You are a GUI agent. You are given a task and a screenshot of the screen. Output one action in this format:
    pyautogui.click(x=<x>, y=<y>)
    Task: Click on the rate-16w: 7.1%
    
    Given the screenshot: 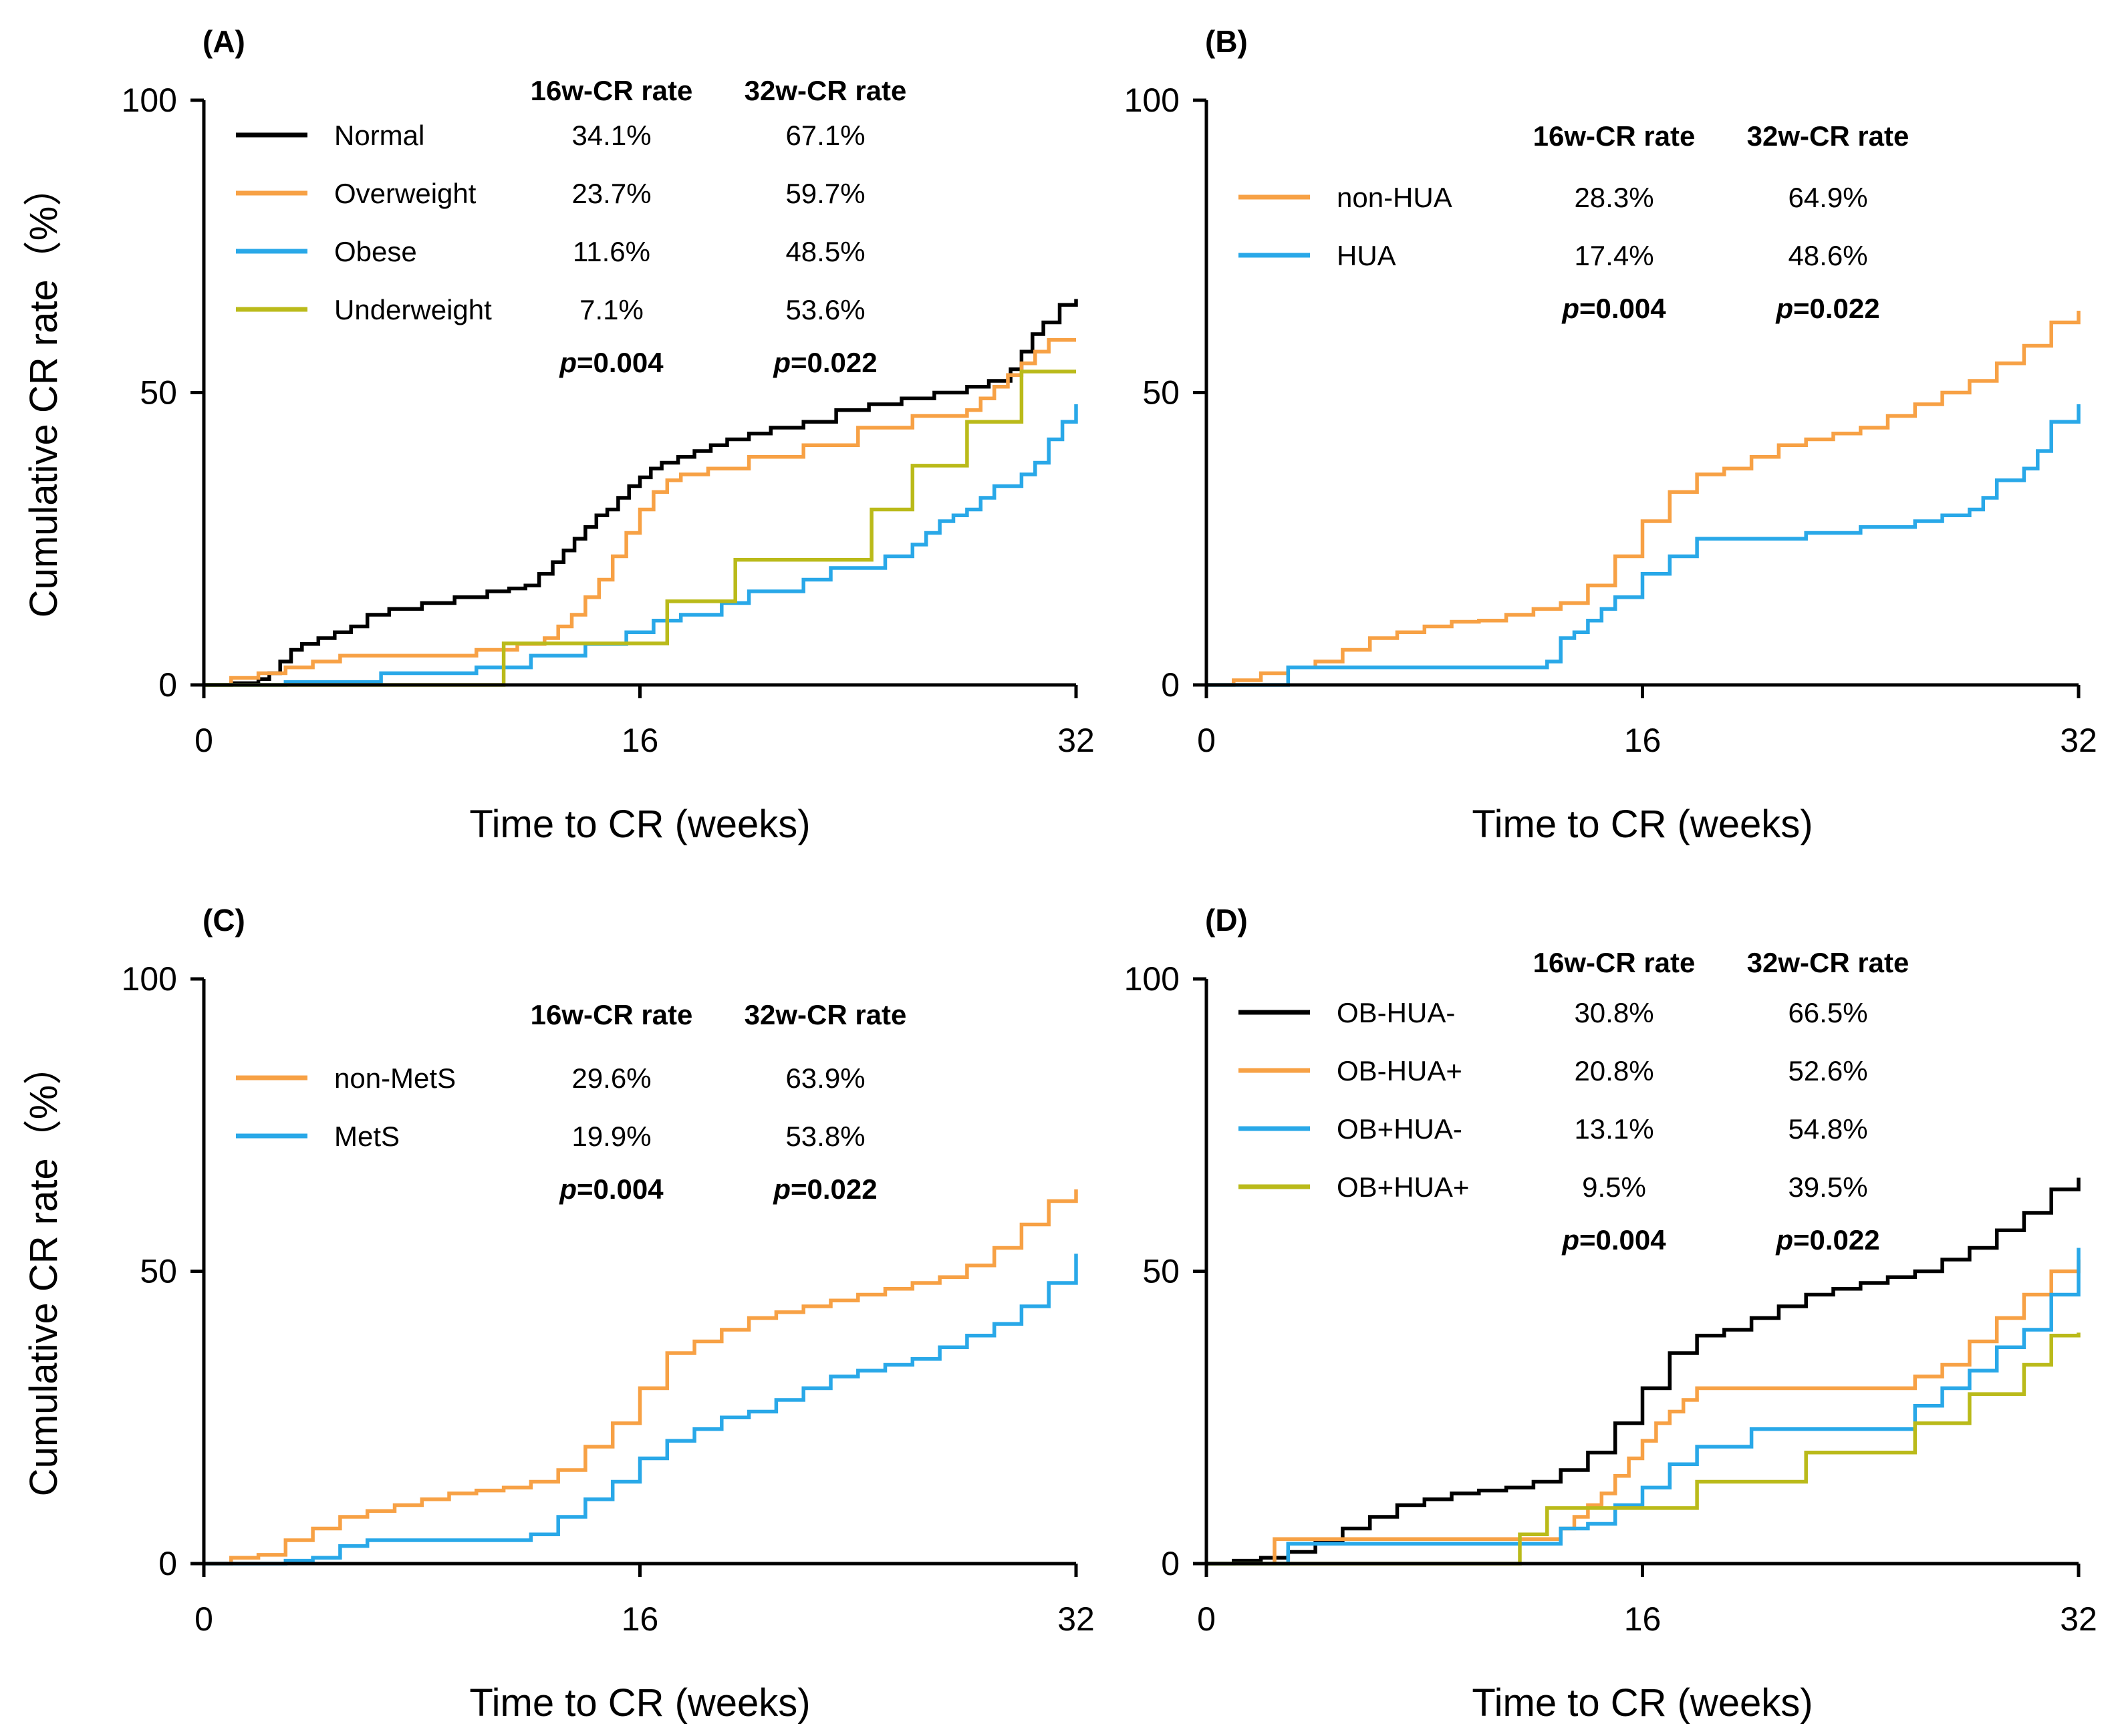 What is the action you would take?
    pyautogui.click(x=611, y=309)
    